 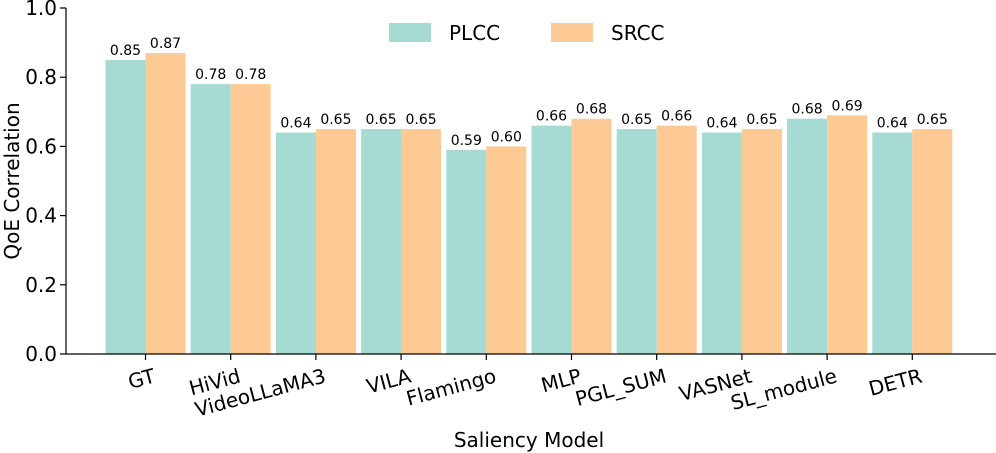 What do you see at coordinates (895, 382) in the screenshot?
I see `x-tick-label: DETR` at bounding box center [895, 382].